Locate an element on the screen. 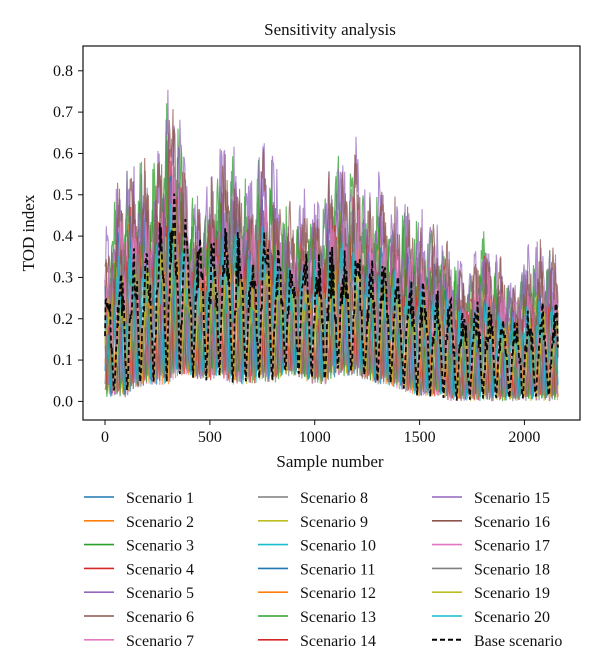  legend-label: Scenario 14 is located at coordinates (338, 641).